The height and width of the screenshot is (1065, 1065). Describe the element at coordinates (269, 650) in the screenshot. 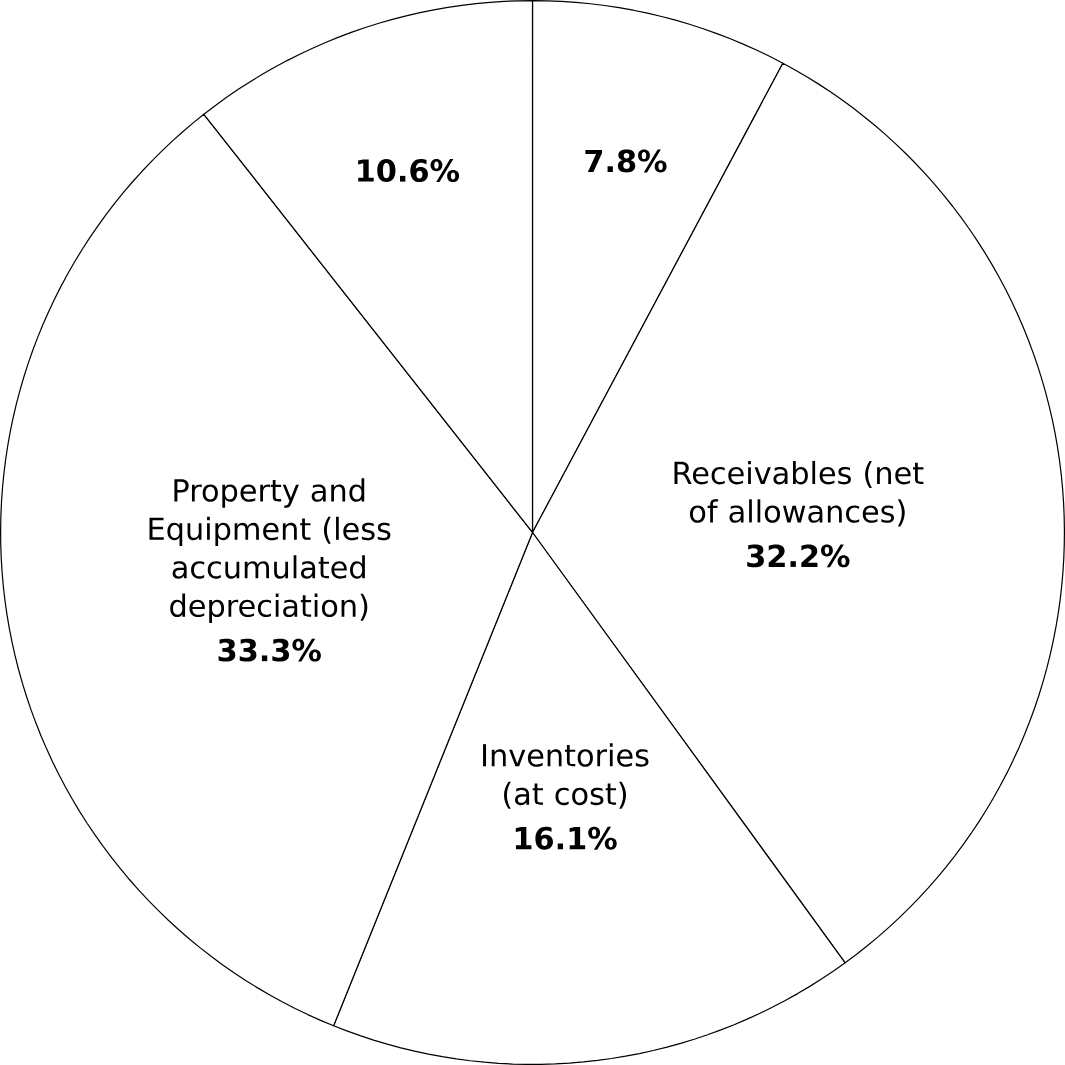

I see `data-label: 33.3%` at that location.